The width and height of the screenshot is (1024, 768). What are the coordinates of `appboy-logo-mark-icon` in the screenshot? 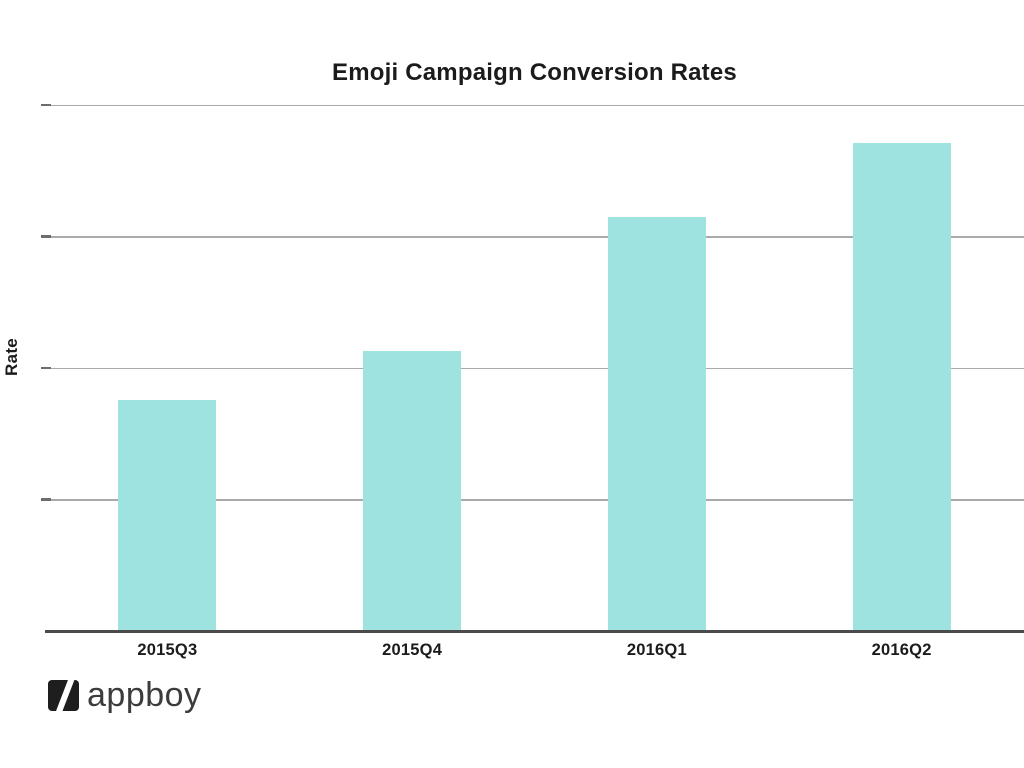 It's located at (63, 695).